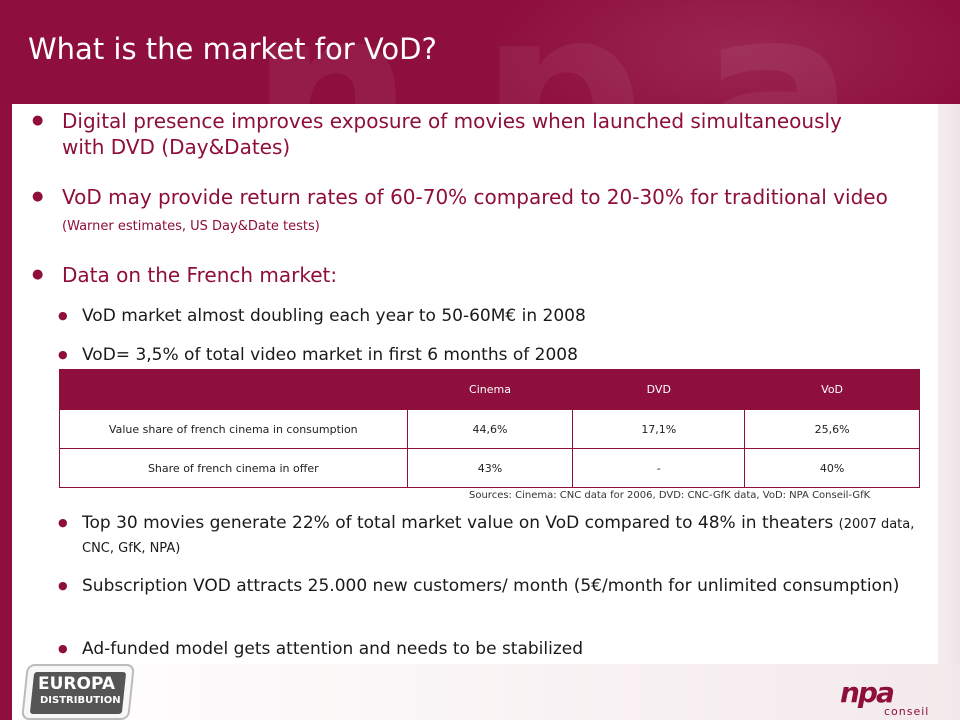 The height and width of the screenshot is (720, 960). What do you see at coordinates (77, 684) in the screenshot?
I see `logo-line-1: EUROPA` at bounding box center [77, 684].